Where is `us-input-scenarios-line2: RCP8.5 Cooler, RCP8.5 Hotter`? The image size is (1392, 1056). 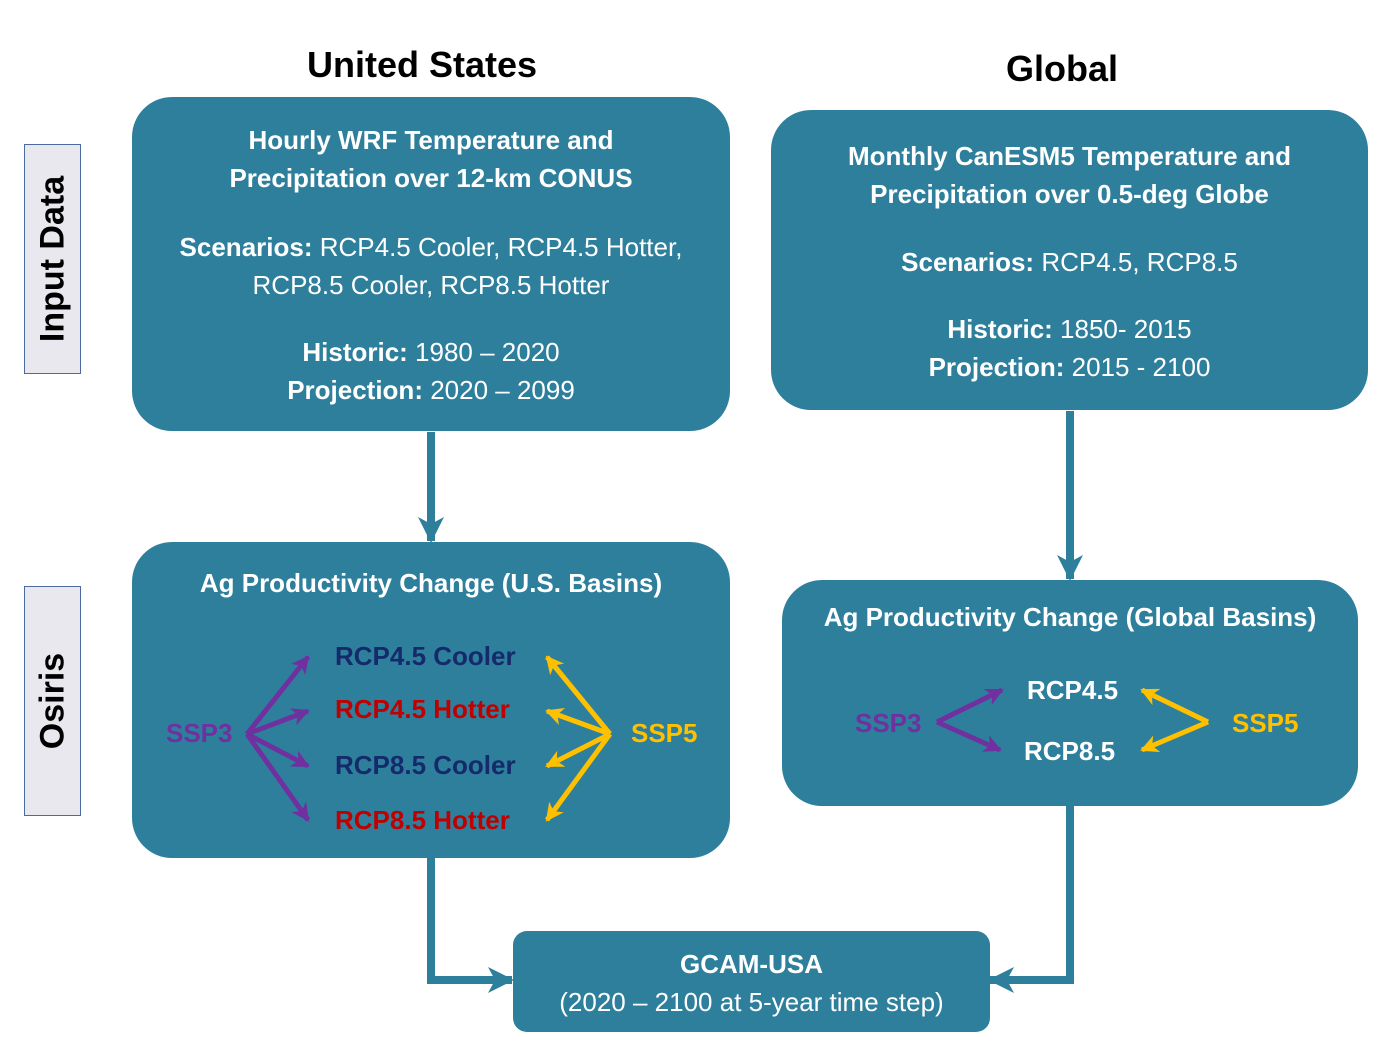
us-input-scenarios-line2: RCP8.5 Cooler, RCP8.5 Hotter is located at coordinates (431, 285).